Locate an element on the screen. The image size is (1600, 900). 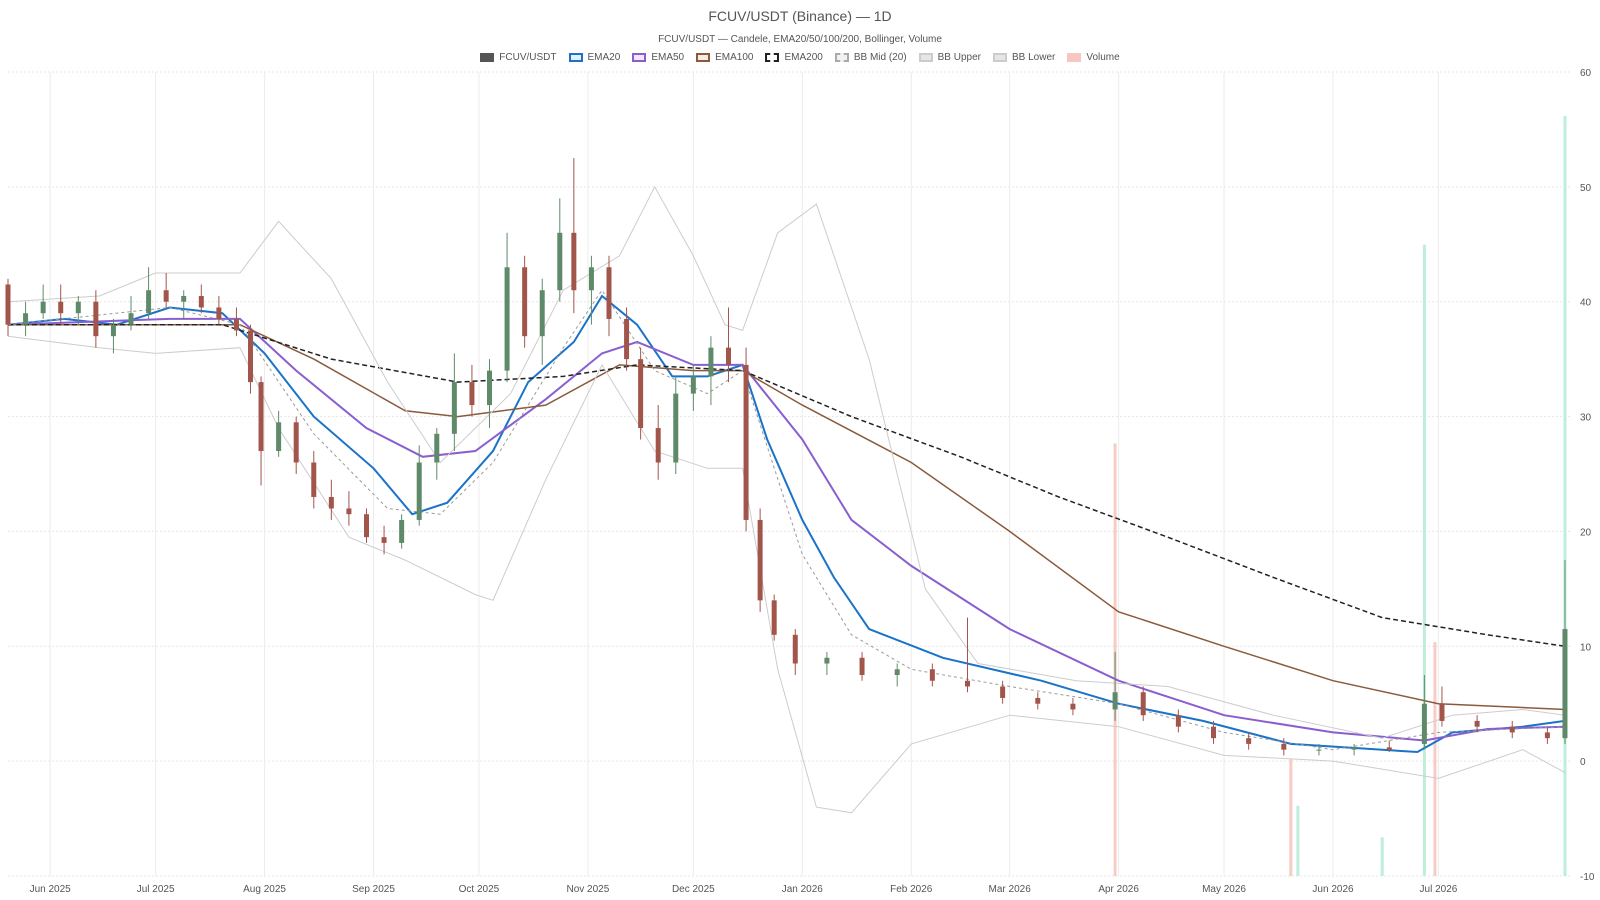
x-tick-label: May 2026 is located at coordinates (1224, 889).